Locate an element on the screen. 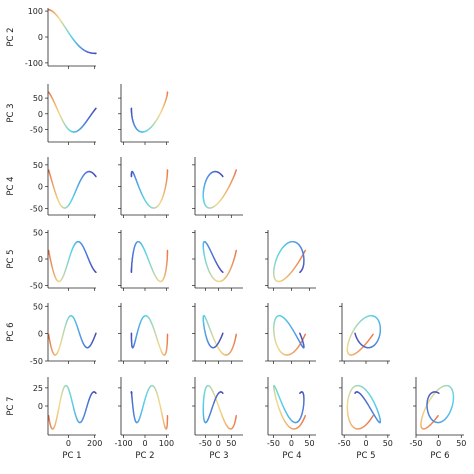  panel-pc2-vs-pc4 is located at coordinates (143, 187).